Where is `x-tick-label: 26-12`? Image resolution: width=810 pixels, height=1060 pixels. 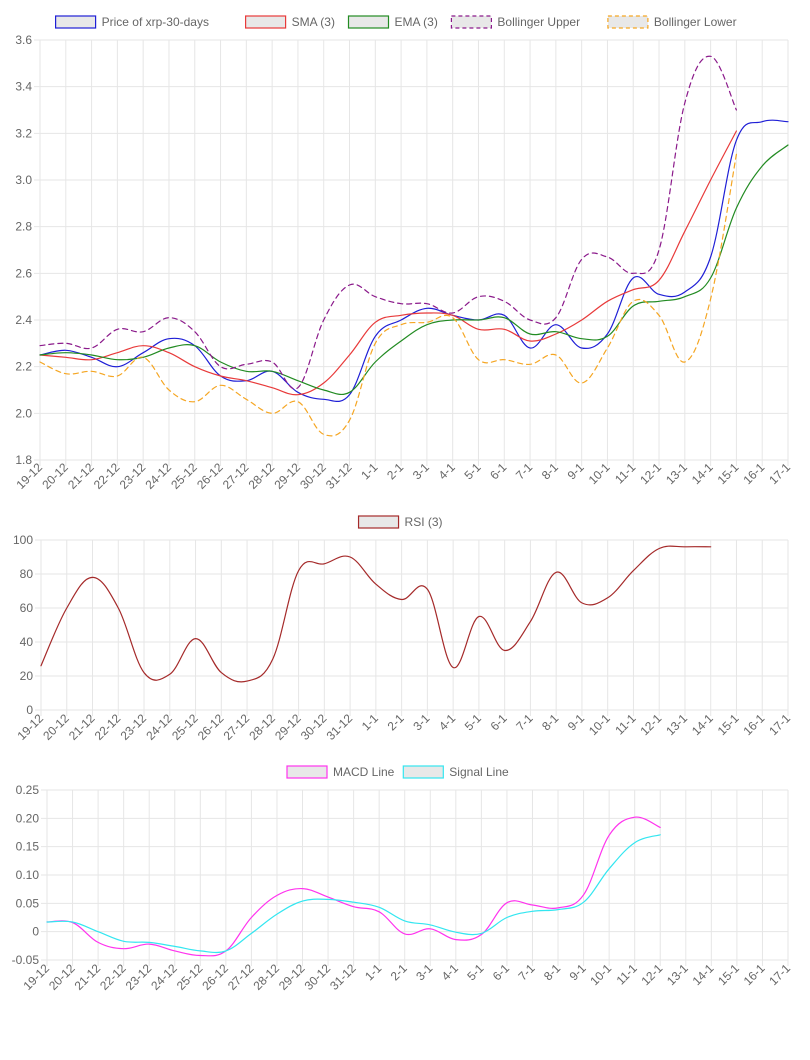 x-tick-label: 26-12 is located at coordinates (215, 977).